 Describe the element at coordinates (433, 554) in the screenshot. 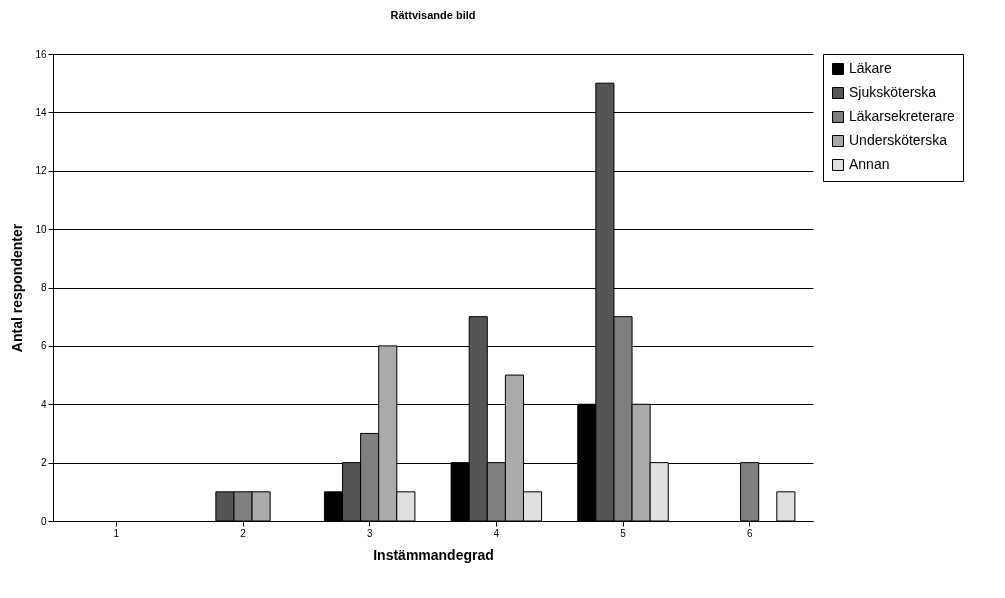

I see `x-axis-title: Instämmandegrad` at that location.